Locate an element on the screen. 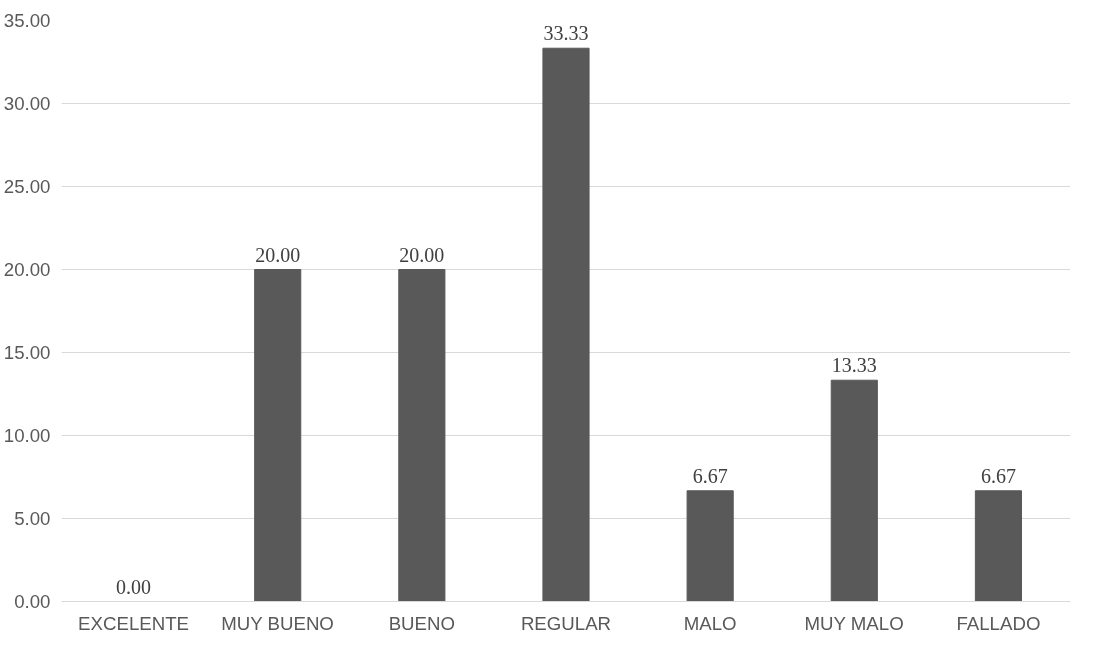 The height and width of the screenshot is (648, 1112). x-tick-label: BUENO is located at coordinates (422, 623).